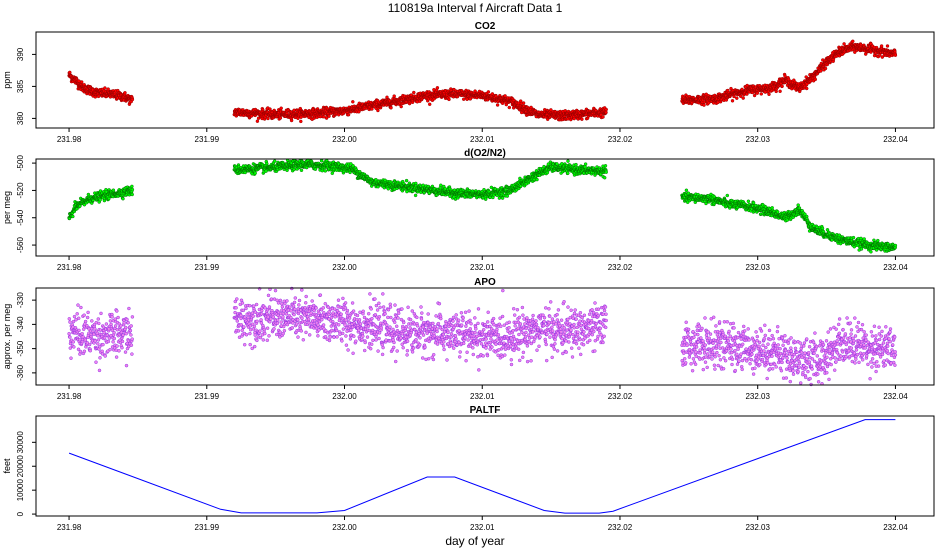  What do you see at coordinates (344, 139) in the screenshot?
I see `x-tick-label: 232.00` at bounding box center [344, 139].